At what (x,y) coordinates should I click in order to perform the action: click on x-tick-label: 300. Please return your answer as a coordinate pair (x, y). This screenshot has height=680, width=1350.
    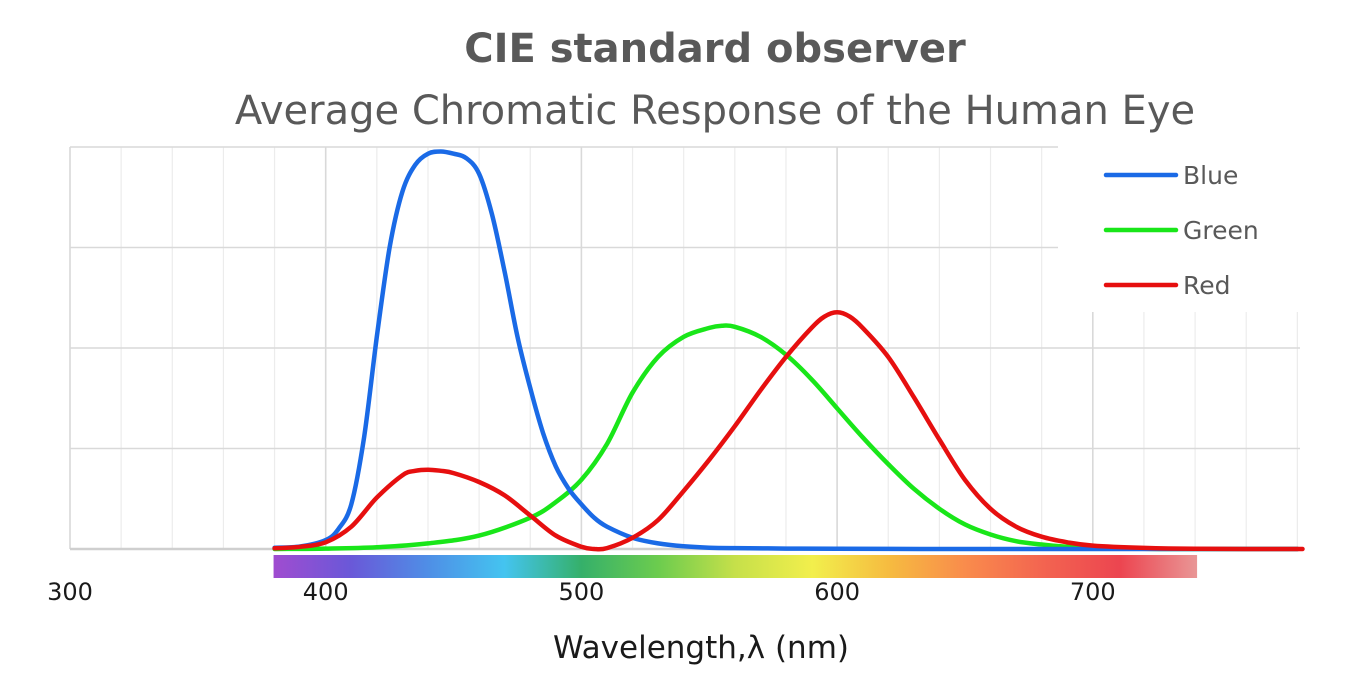
    Looking at the image, I should click on (70, 592).